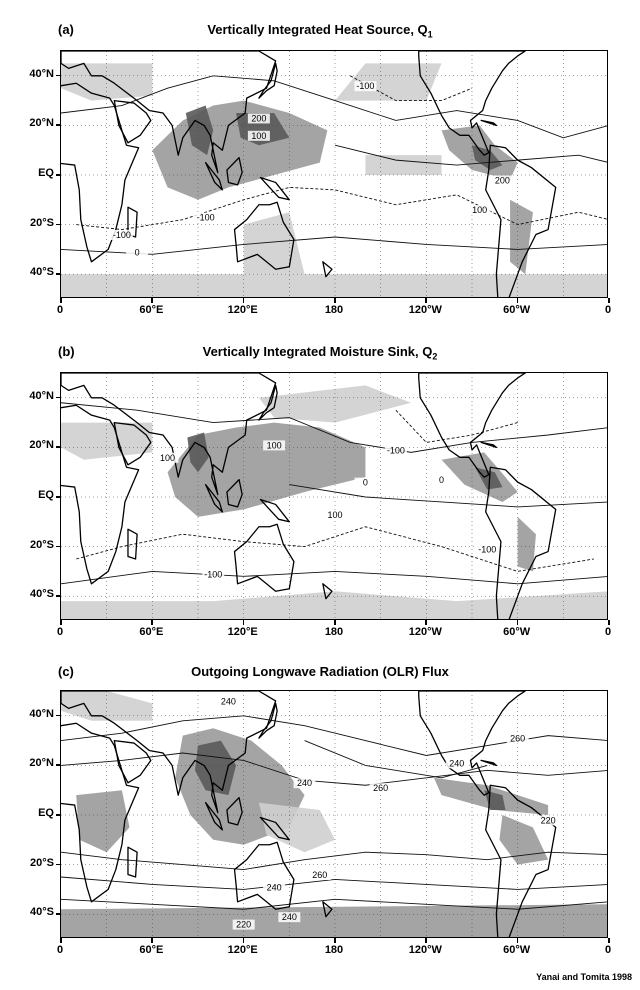  What do you see at coordinates (517, 310) in the screenshot?
I see `lon-tick-label: 60°W` at bounding box center [517, 310].